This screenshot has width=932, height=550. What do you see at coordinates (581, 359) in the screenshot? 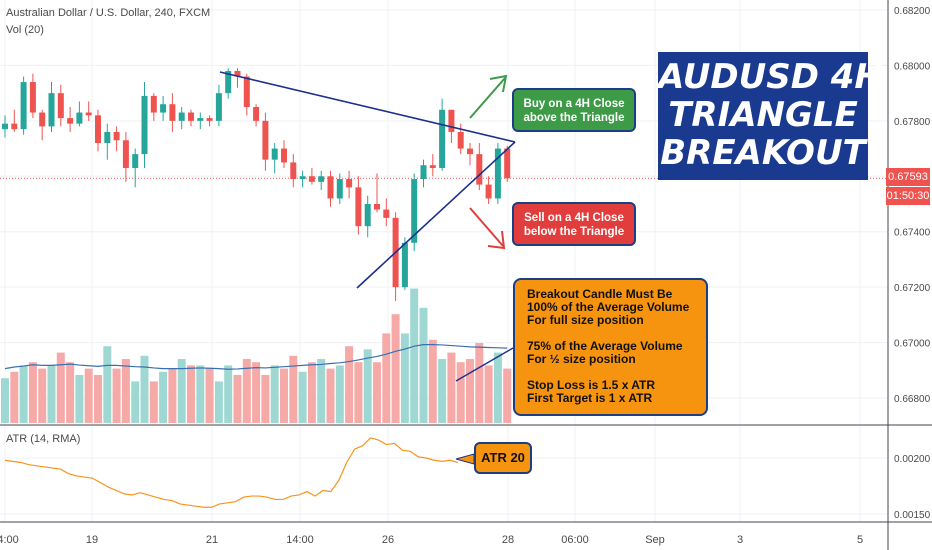
I see `note-line: For ½ size position` at bounding box center [581, 359].